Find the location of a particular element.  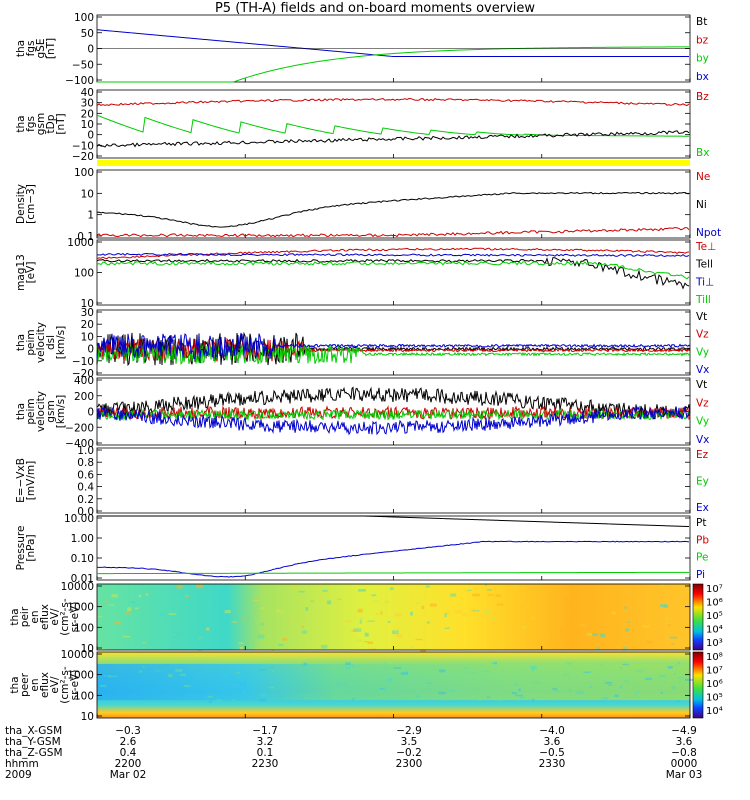

y-axis-label: [nT] is located at coordinates (61, 123).